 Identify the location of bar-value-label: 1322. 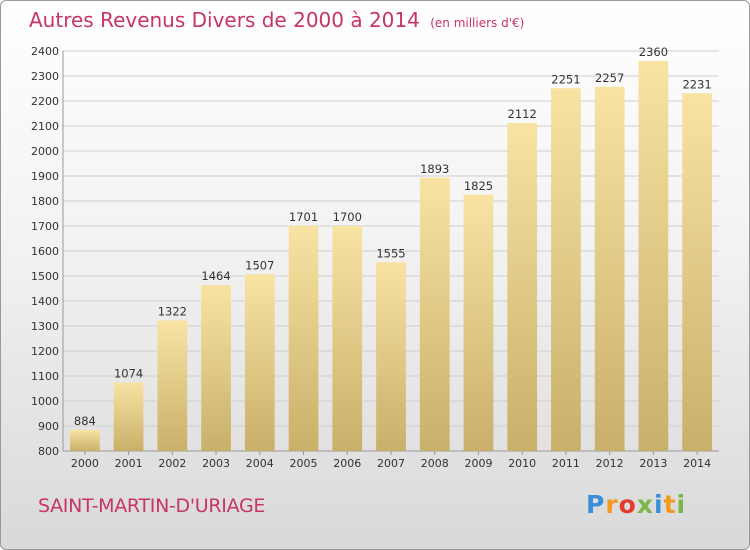
(172, 312).